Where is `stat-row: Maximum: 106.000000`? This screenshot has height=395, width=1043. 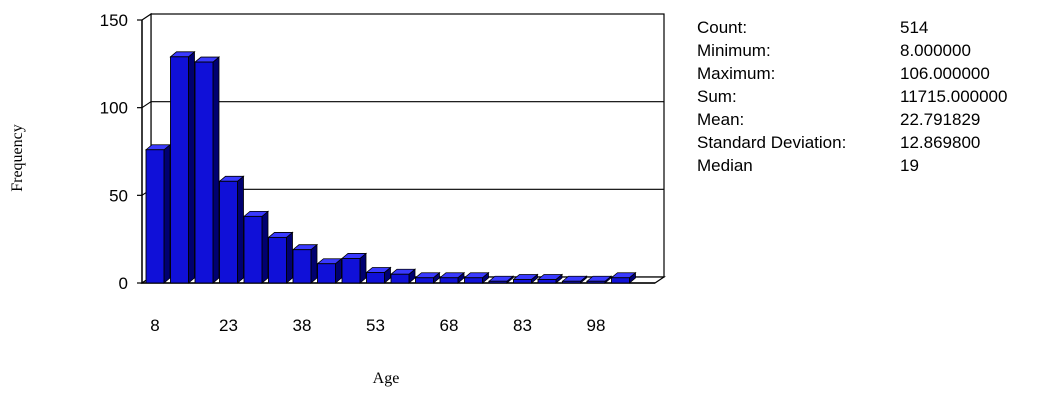 stat-row: Maximum: 106.000000 is located at coordinates (852, 73).